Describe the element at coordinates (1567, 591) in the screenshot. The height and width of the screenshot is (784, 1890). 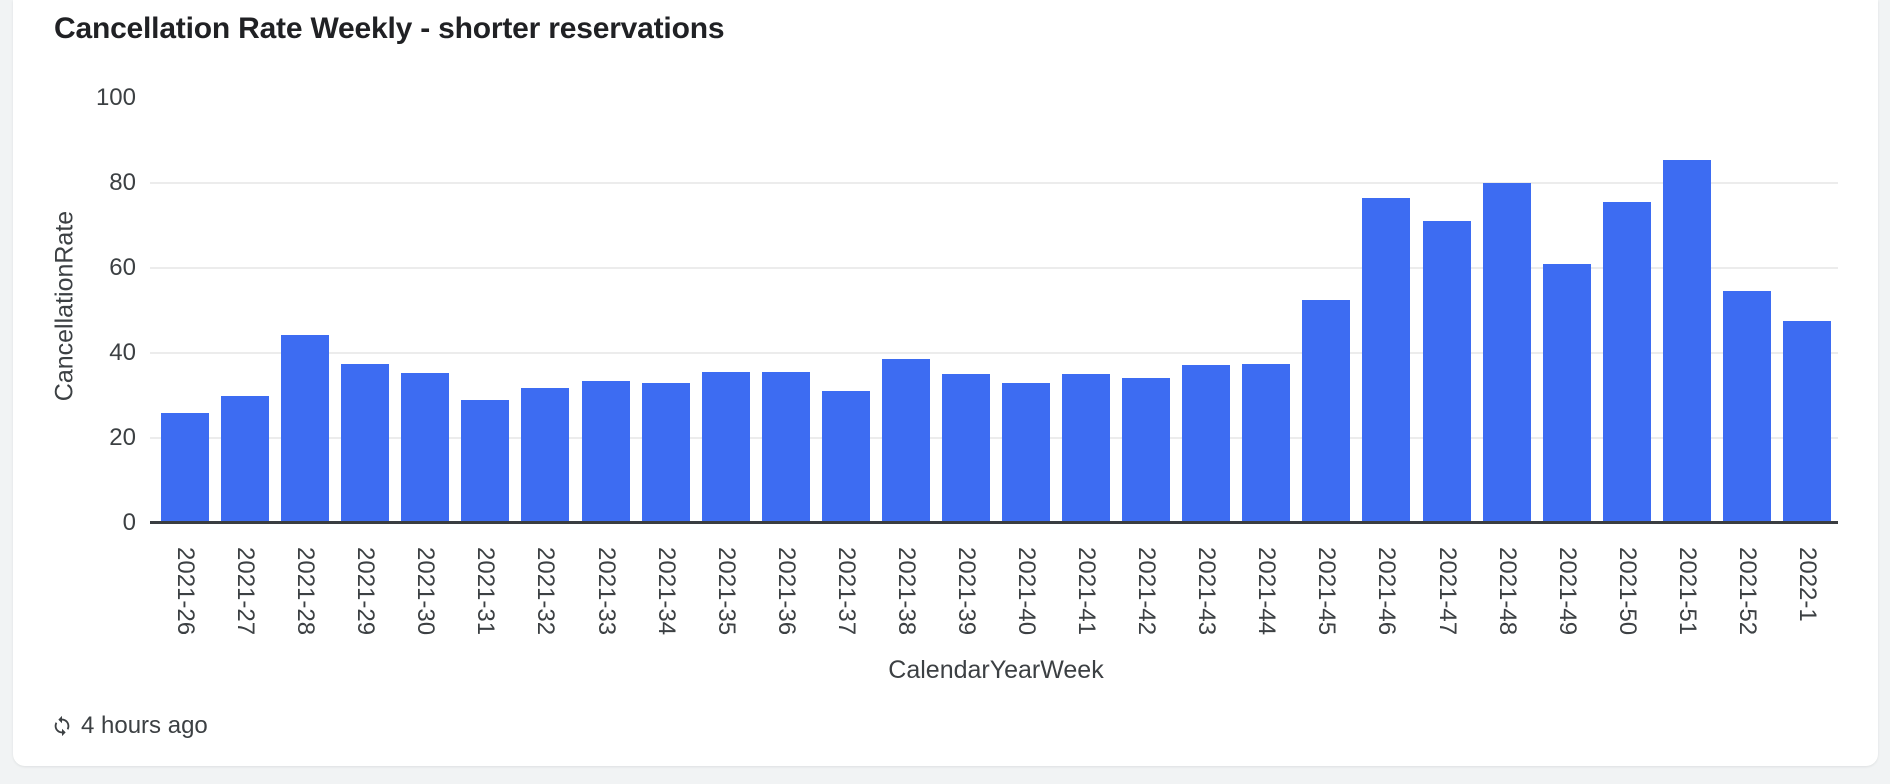
I see `x-tick-label: 2021-49` at that location.